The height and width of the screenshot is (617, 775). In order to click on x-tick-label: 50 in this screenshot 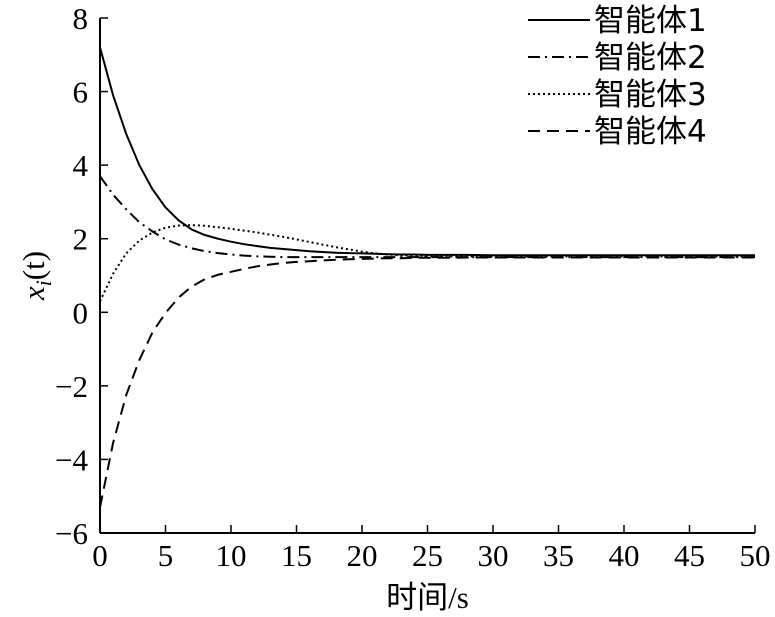, I will do `click(755, 555)`.